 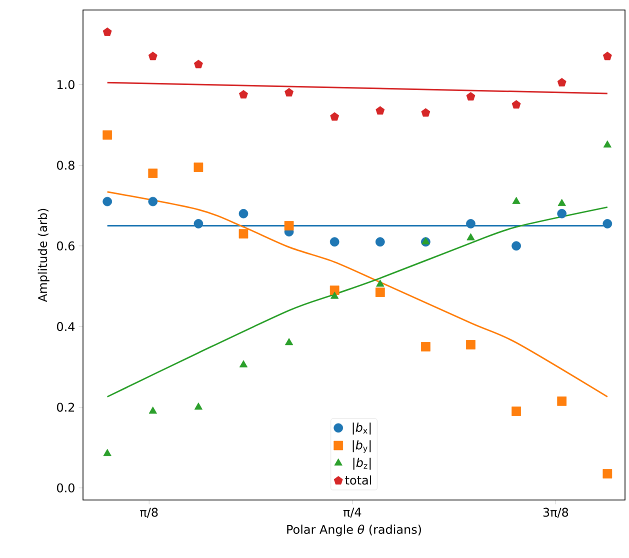 What do you see at coordinates (555, 513) in the screenshot?
I see `x-tick-label: 3π/8` at bounding box center [555, 513].